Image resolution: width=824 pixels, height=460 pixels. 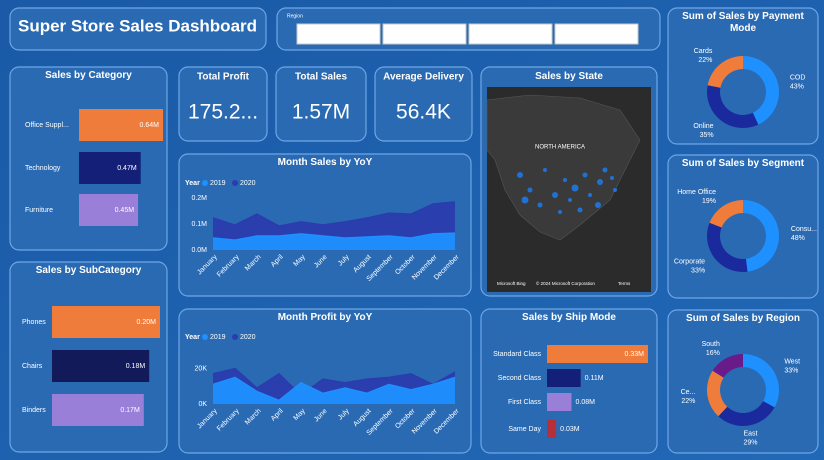 What do you see at coordinates (423, 77) in the screenshot?
I see `kpi-title: Average Delivery` at bounding box center [423, 77].